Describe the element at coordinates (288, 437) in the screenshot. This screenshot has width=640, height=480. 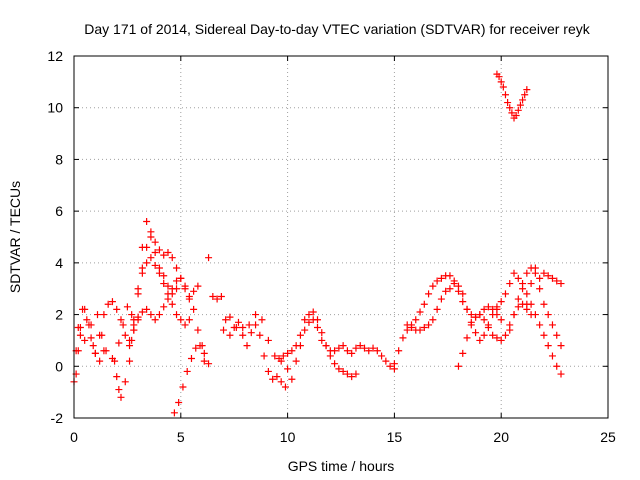
I see `x-tick-label: 10` at that location.